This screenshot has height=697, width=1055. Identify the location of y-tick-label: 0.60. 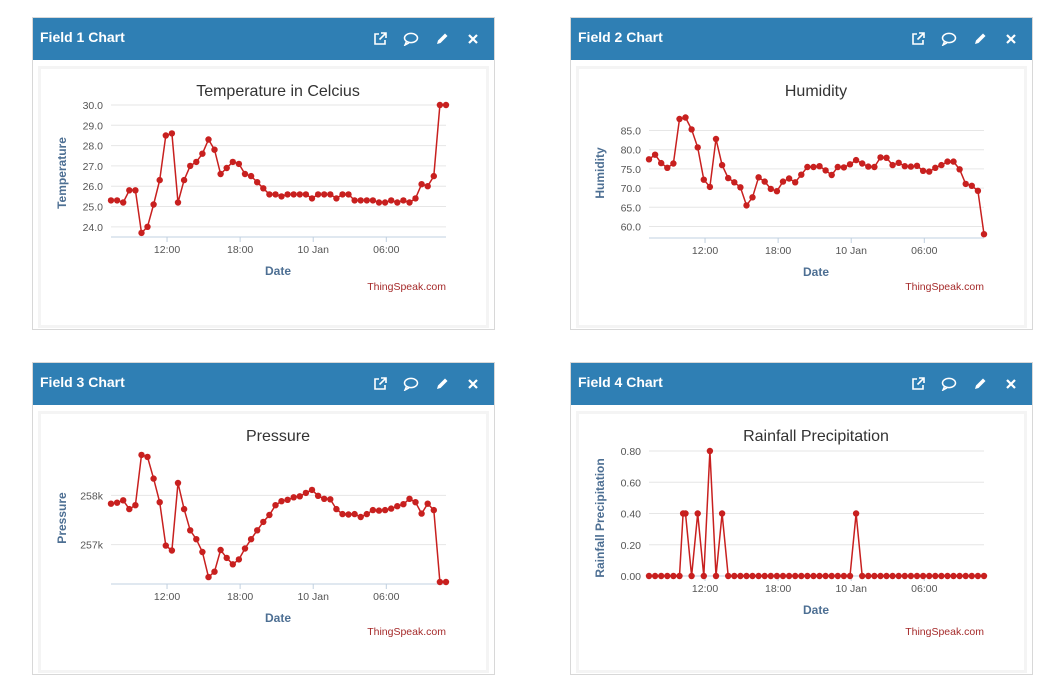
(631, 483).